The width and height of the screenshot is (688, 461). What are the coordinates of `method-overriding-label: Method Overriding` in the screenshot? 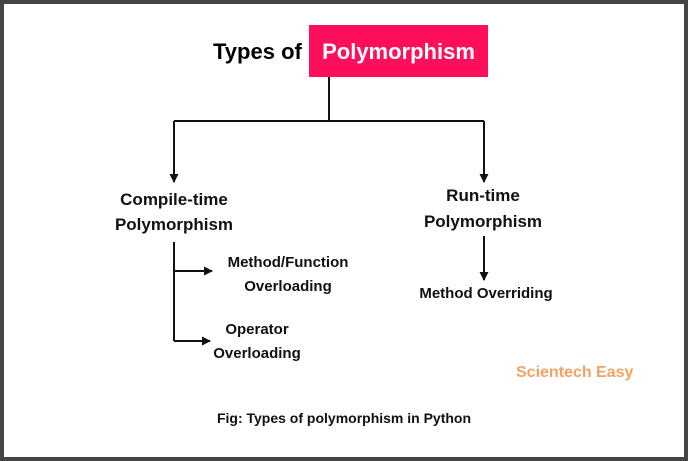 It's located at (486, 293).